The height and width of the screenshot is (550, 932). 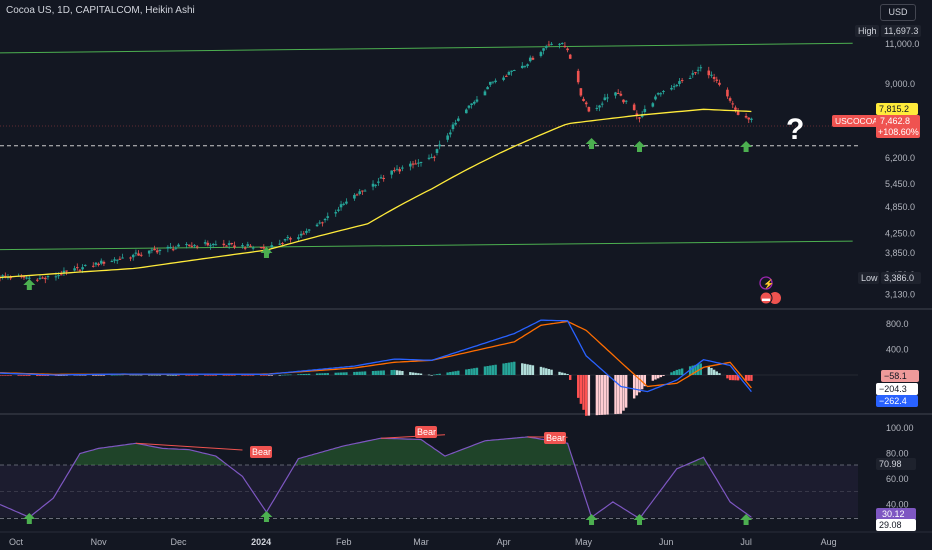 What do you see at coordinates (896, 514) in the screenshot?
I see `rsi-value-bg` at bounding box center [896, 514].